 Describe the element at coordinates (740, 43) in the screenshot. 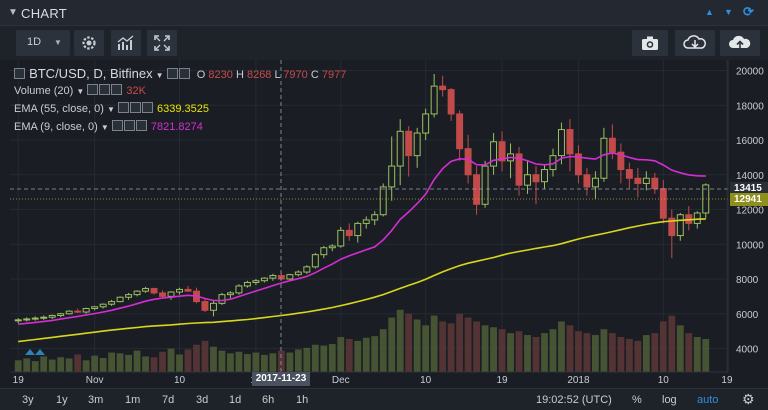

I see `save-layout-button` at that location.